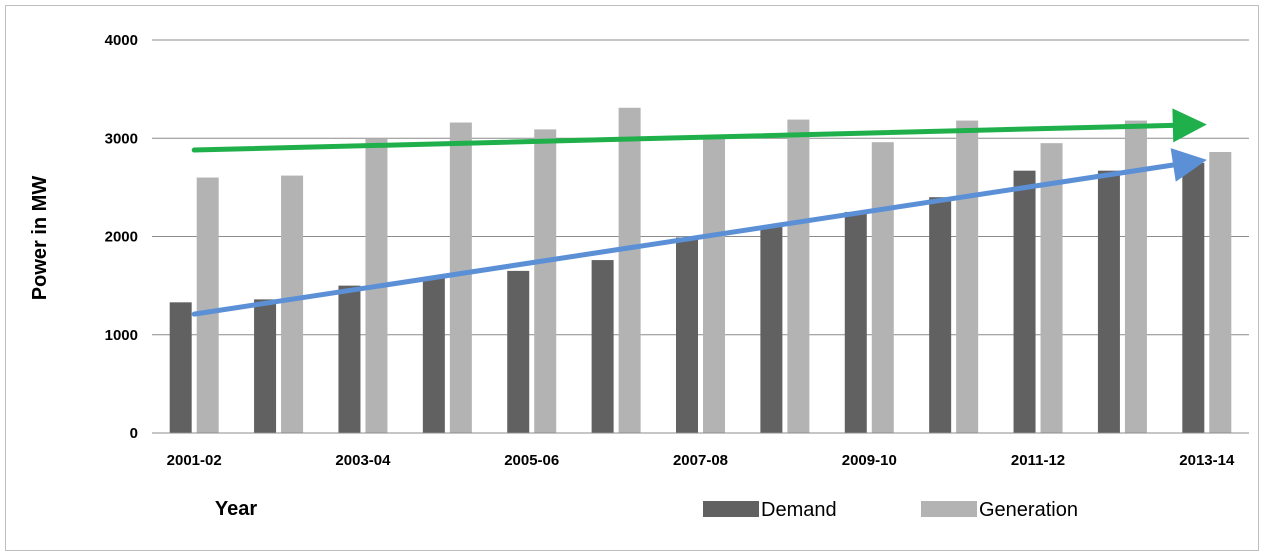 This screenshot has height=559, width=1267. What do you see at coordinates (531, 460) in the screenshot?
I see `x-tick-label: 2005-06` at bounding box center [531, 460].